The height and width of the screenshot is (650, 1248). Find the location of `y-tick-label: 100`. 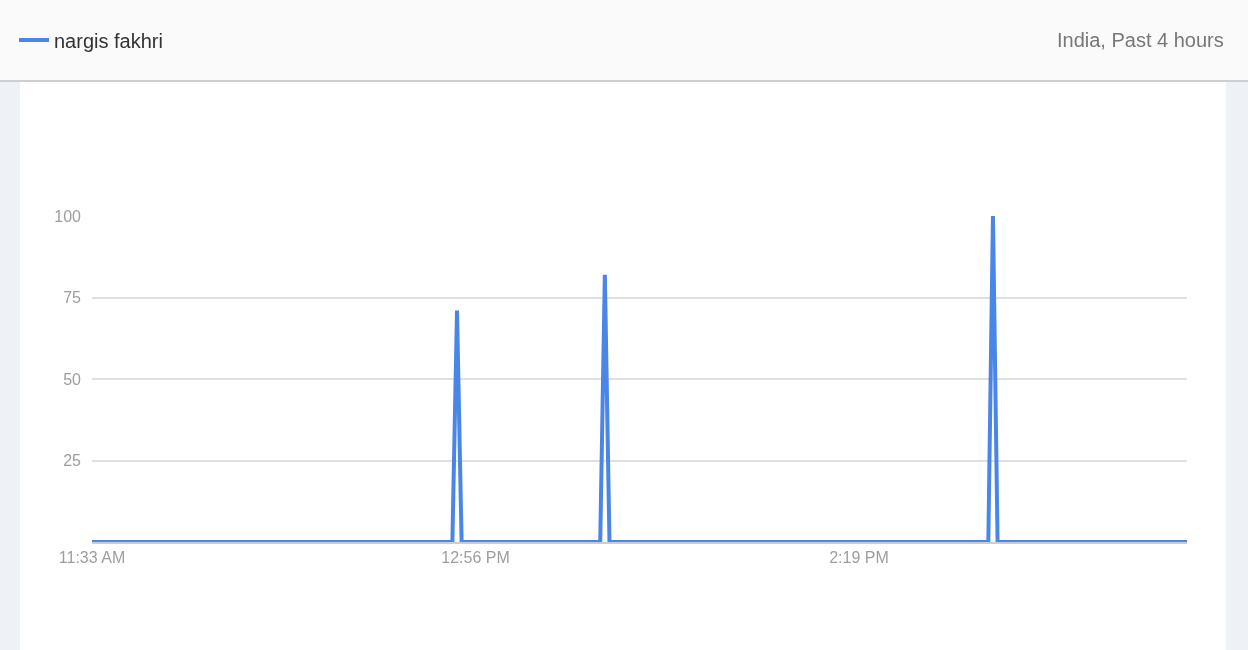

y-tick-label: 100 is located at coordinates (68, 216).